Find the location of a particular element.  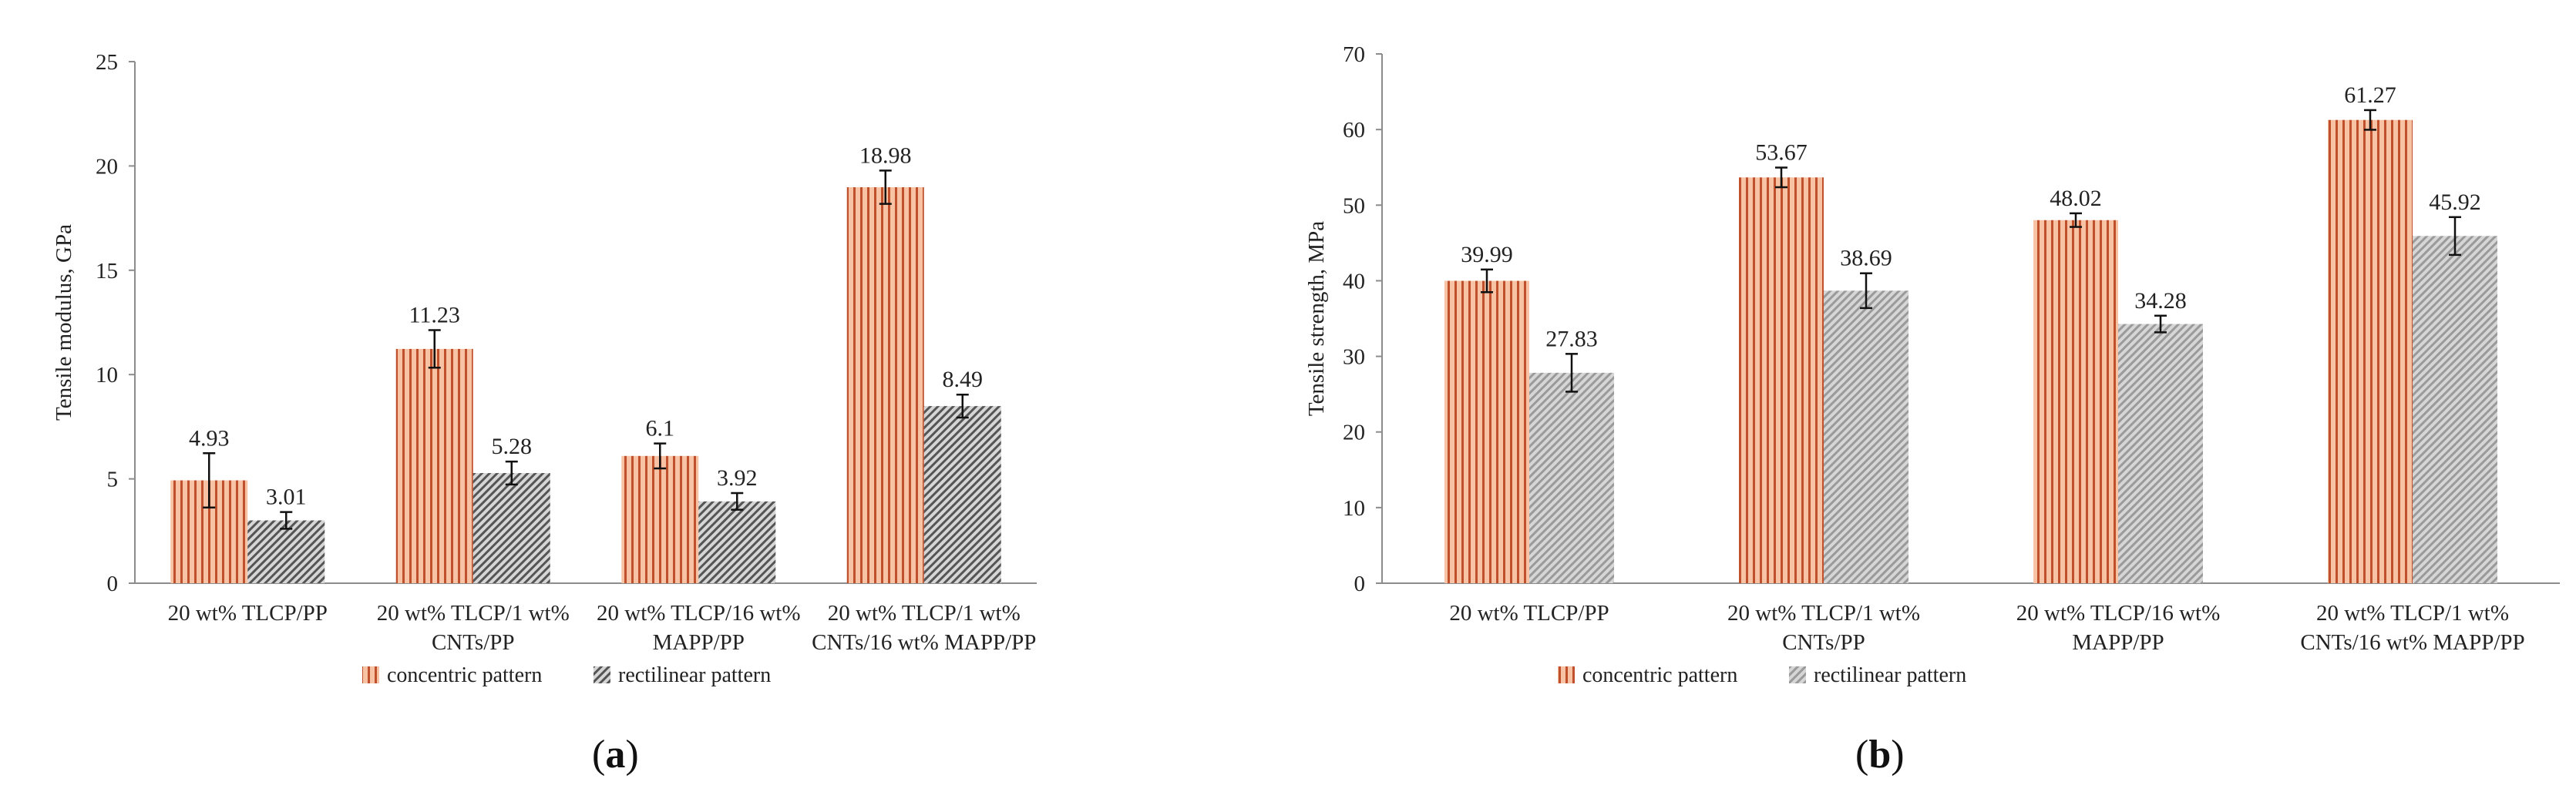

data-label: 27.83 is located at coordinates (1571, 339).